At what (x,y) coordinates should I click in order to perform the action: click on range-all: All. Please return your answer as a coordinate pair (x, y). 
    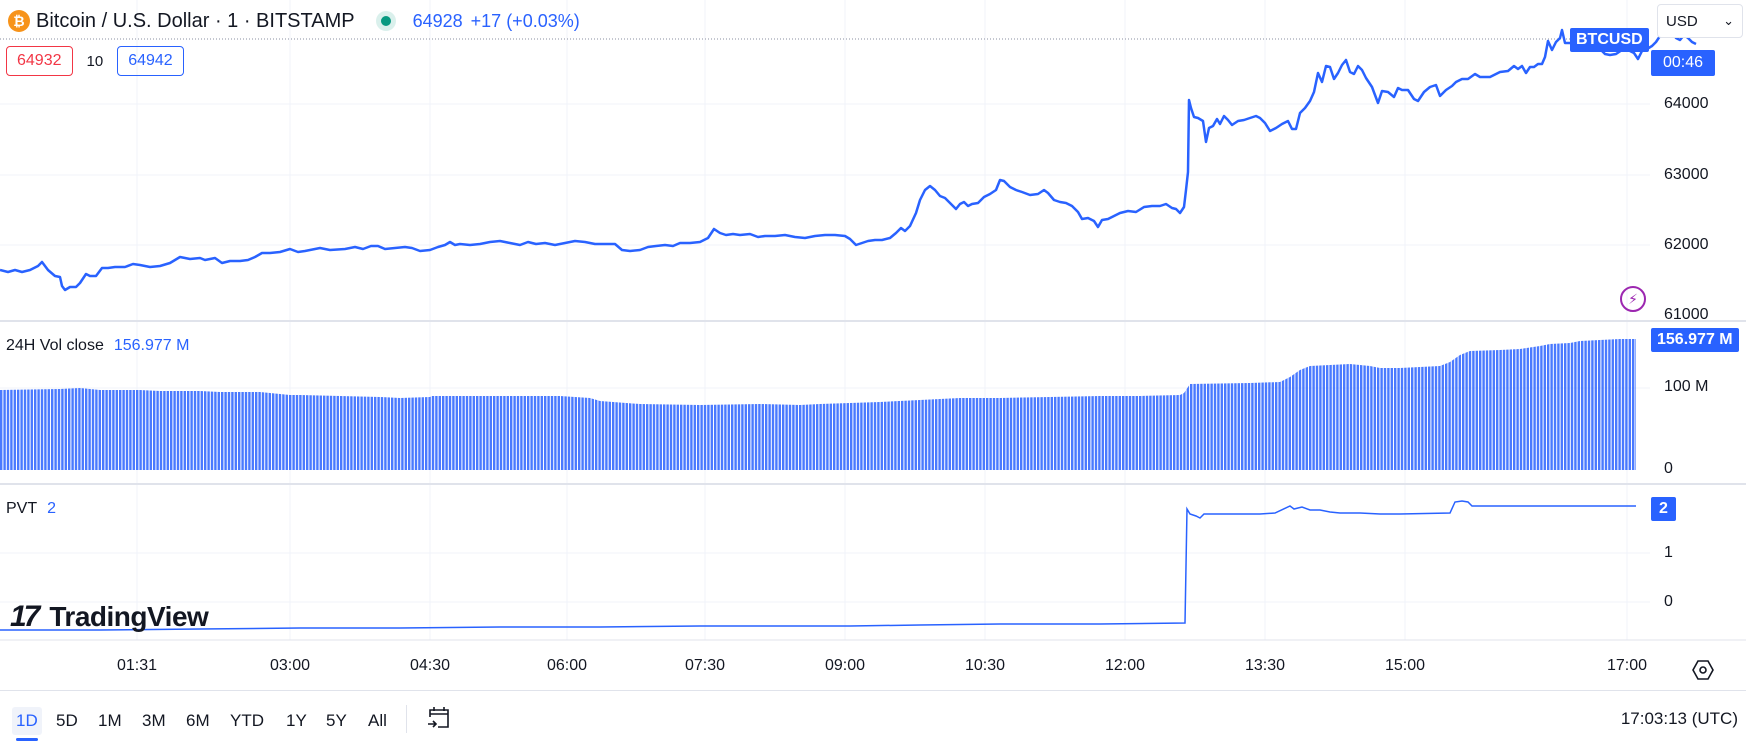
    Looking at the image, I should click on (377, 720).